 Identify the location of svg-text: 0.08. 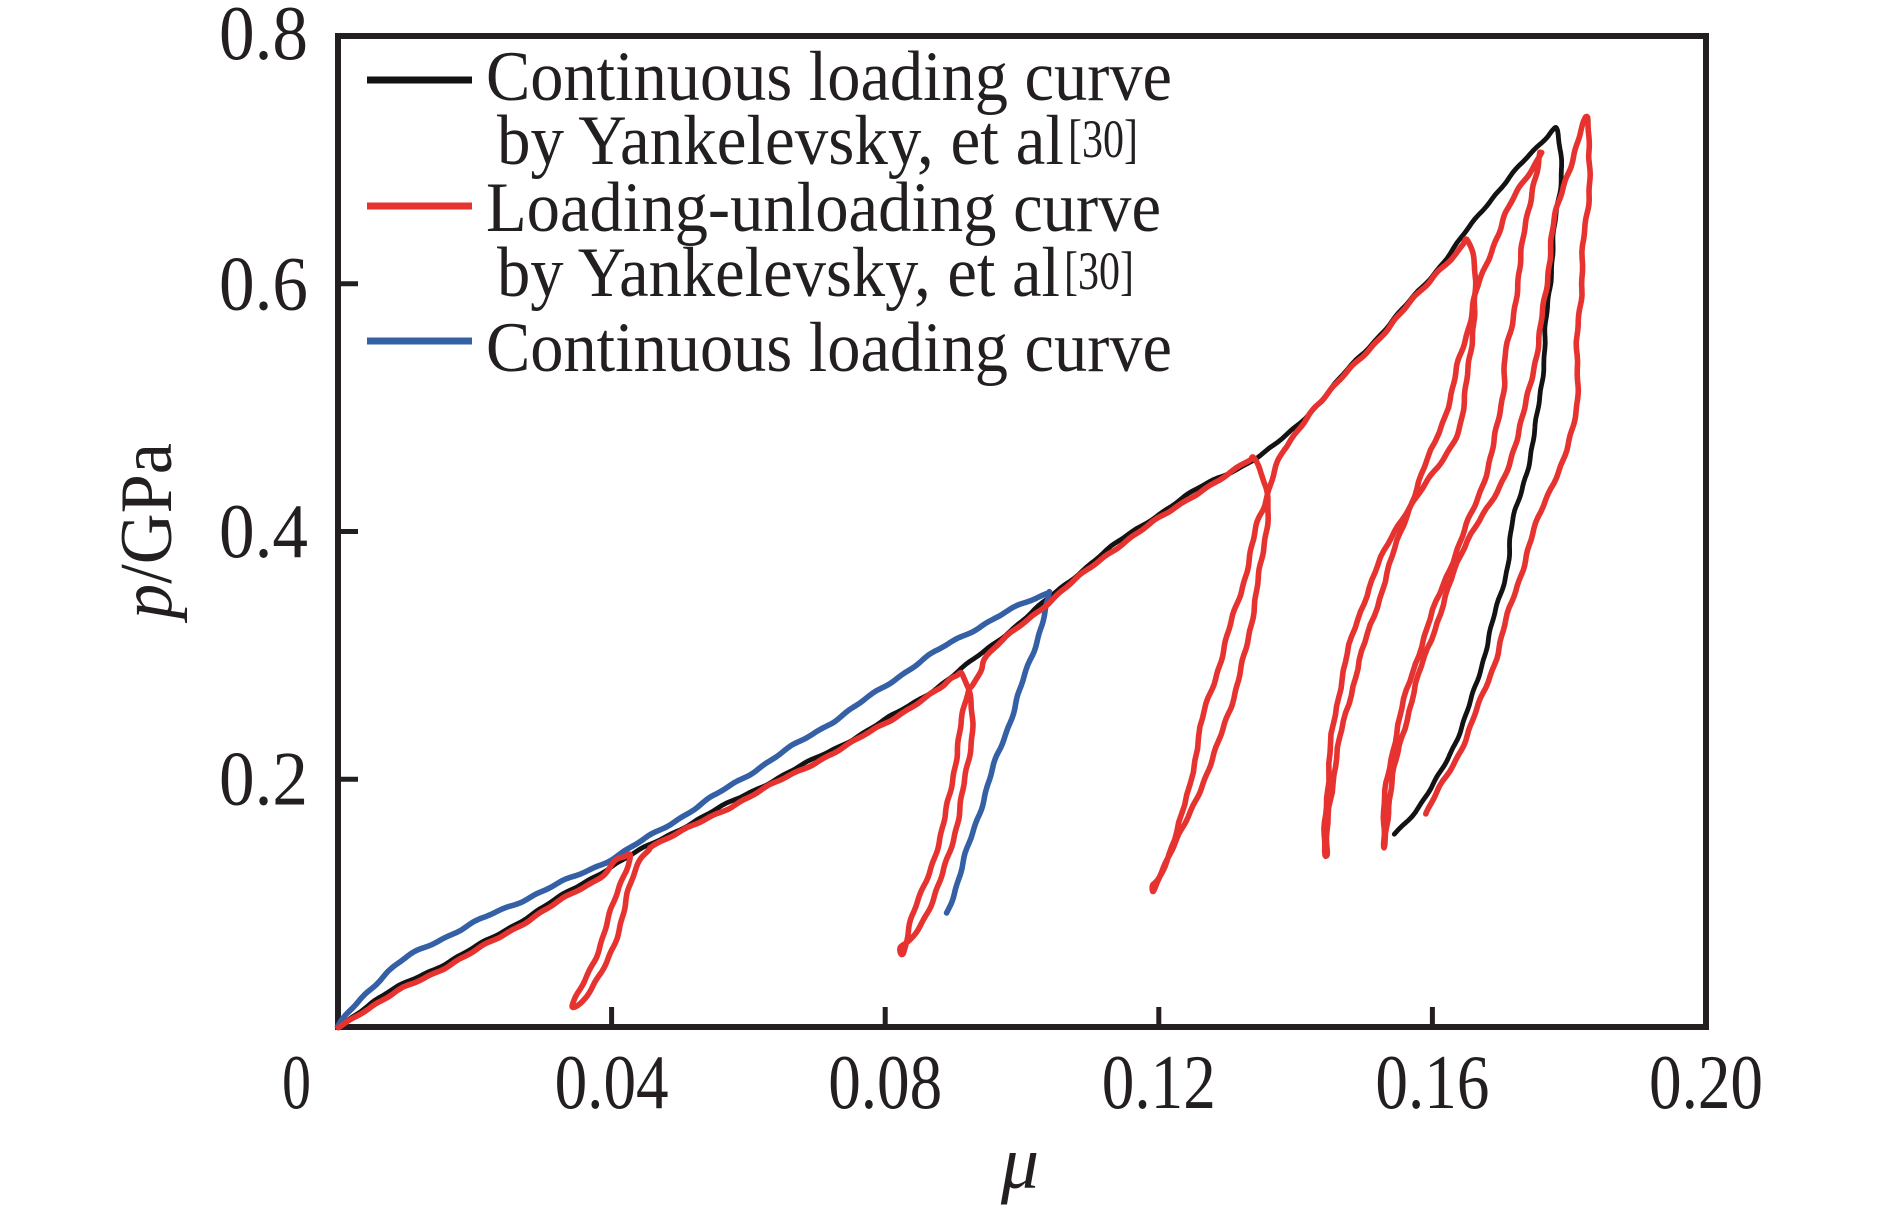
(885, 1082).